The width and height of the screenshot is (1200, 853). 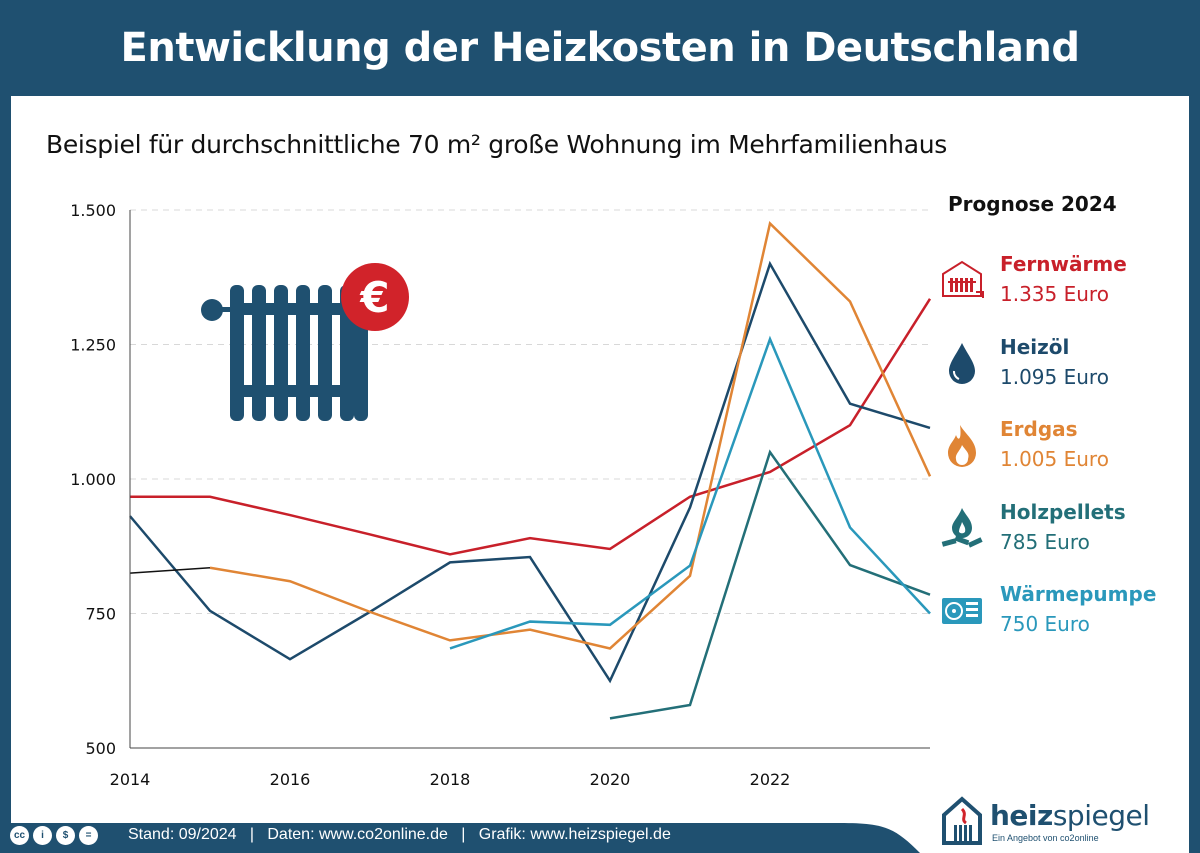 I want to click on cc-by-icon: i, so click(x=42, y=835).